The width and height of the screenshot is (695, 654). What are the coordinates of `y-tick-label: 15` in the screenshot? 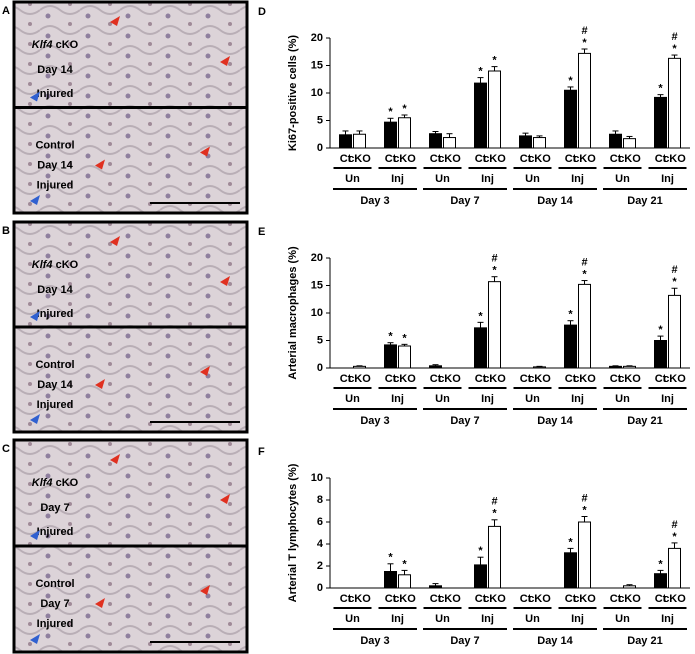 It's located at (317, 285).